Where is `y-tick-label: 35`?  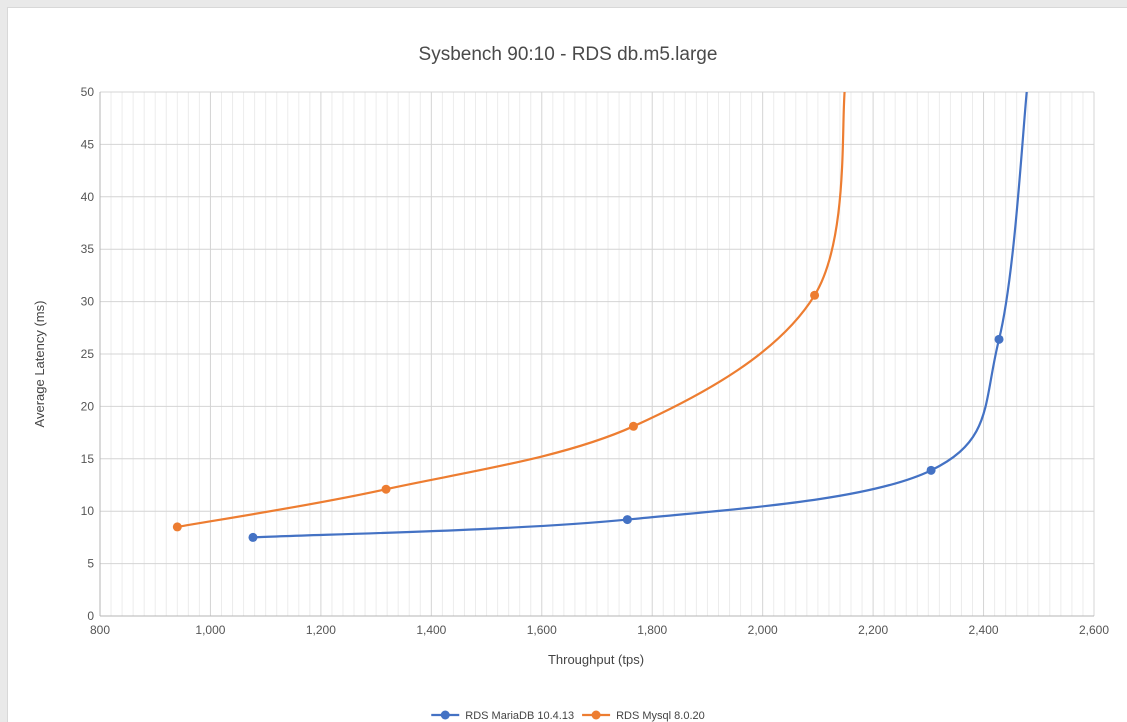 y-tick-label: 35 is located at coordinates (88, 249).